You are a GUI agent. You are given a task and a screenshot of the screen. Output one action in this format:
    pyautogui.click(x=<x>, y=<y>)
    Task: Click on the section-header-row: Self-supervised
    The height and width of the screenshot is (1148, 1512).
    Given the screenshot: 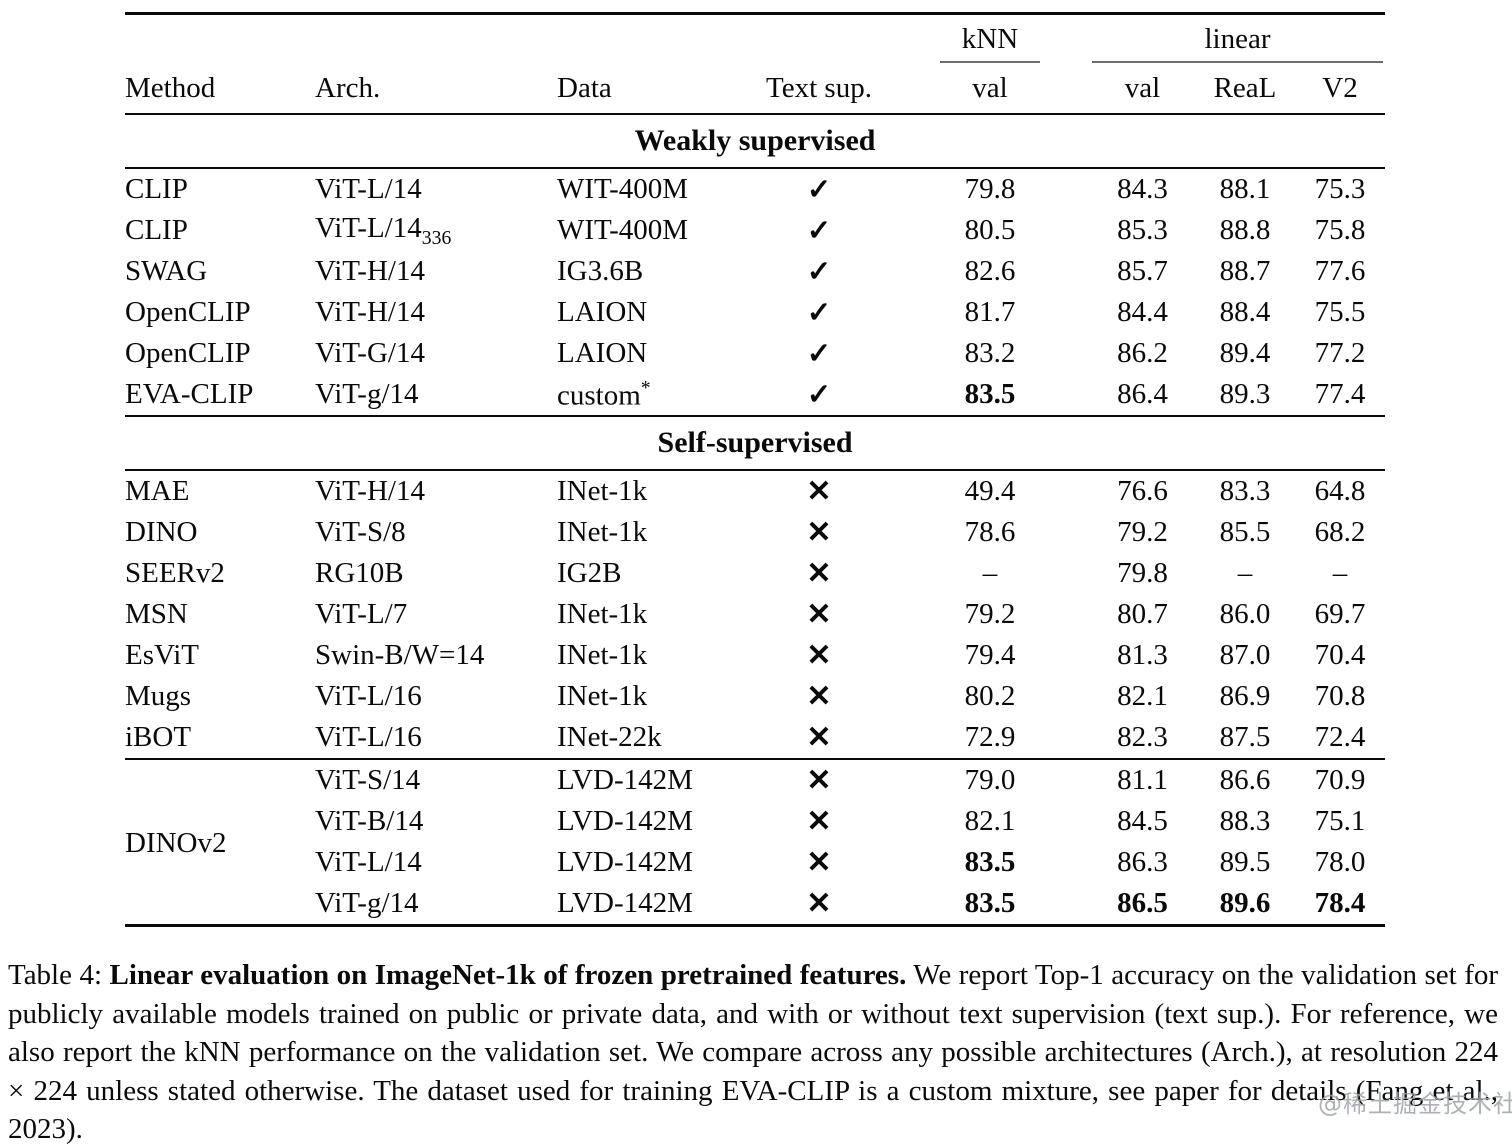 What is the action you would take?
    pyautogui.click(x=755, y=443)
    